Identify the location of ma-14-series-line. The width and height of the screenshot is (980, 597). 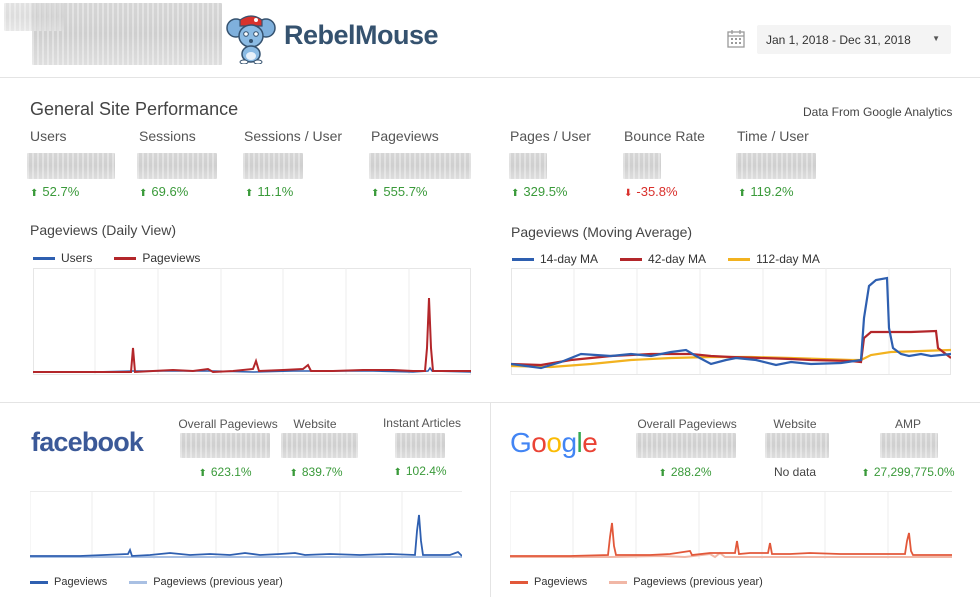
(731, 323).